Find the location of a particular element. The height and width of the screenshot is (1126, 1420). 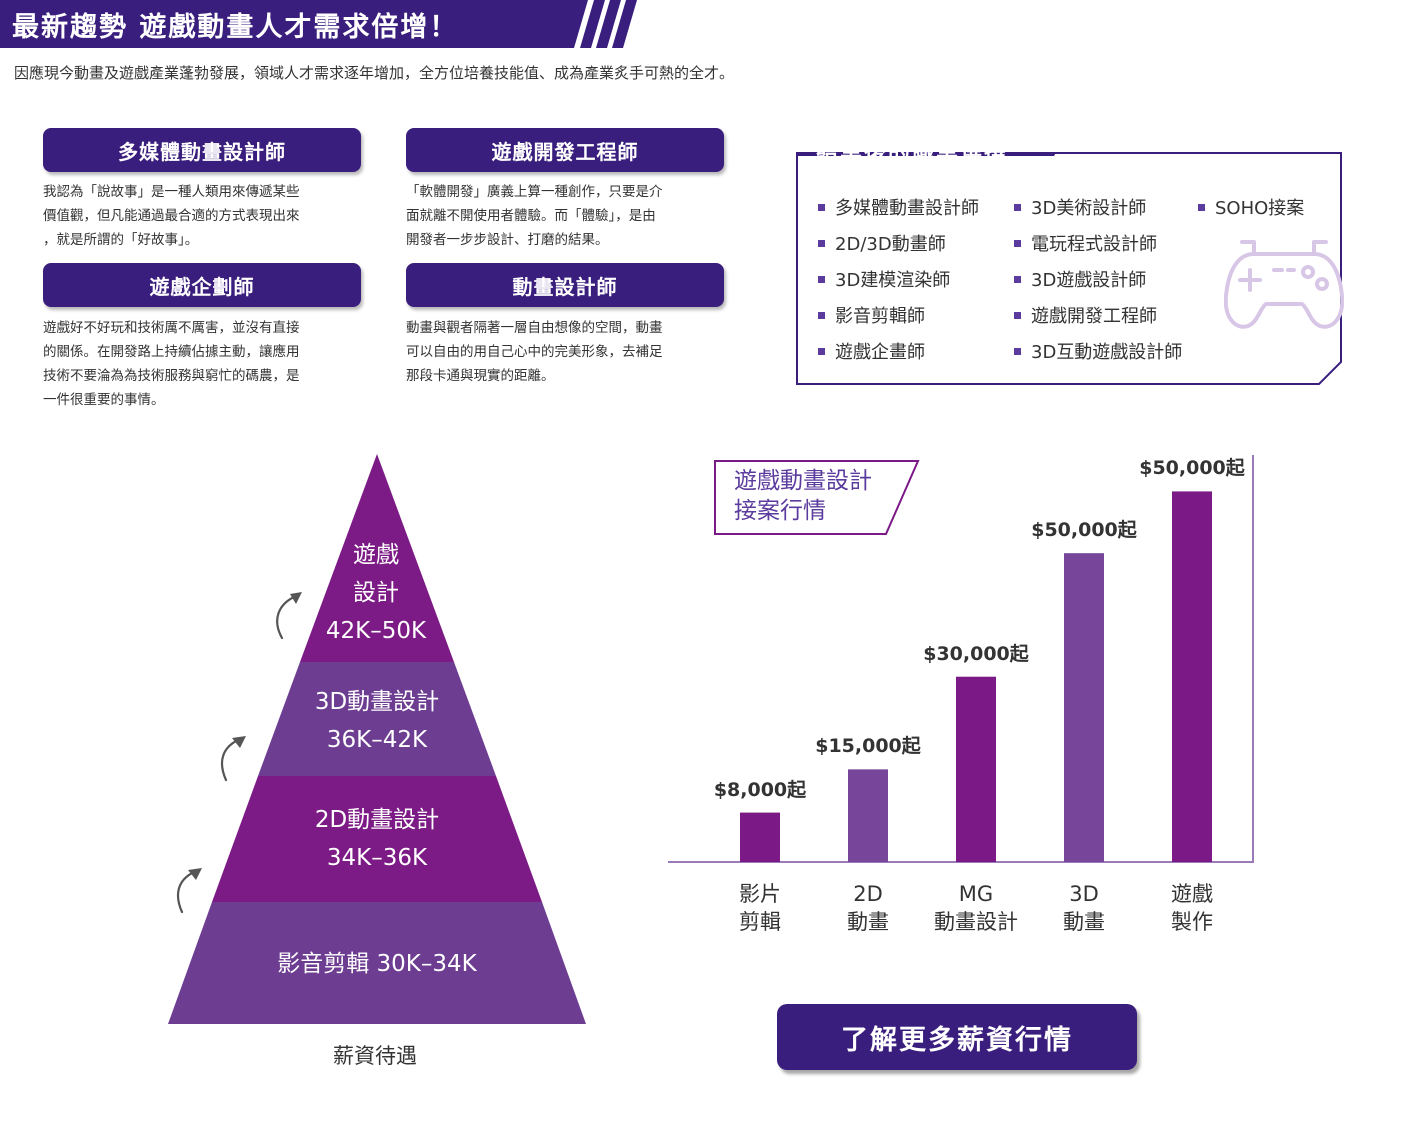

chart-title-frame is located at coordinates (817, 497).